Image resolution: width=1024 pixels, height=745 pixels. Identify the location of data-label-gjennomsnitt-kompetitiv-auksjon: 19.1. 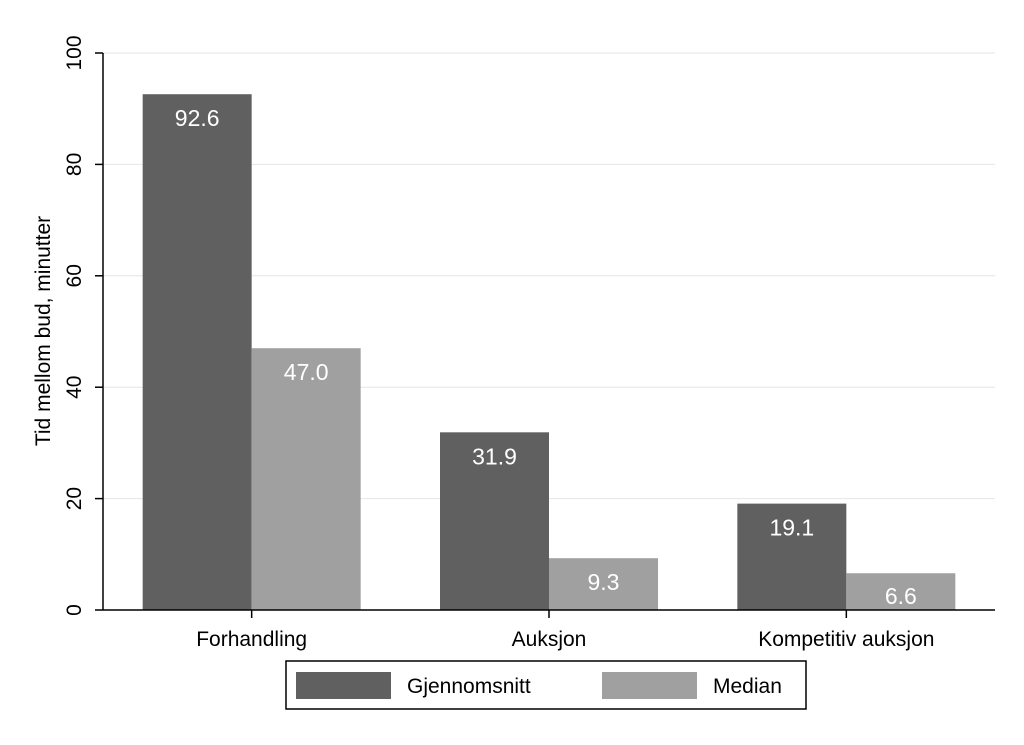
(791, 528).